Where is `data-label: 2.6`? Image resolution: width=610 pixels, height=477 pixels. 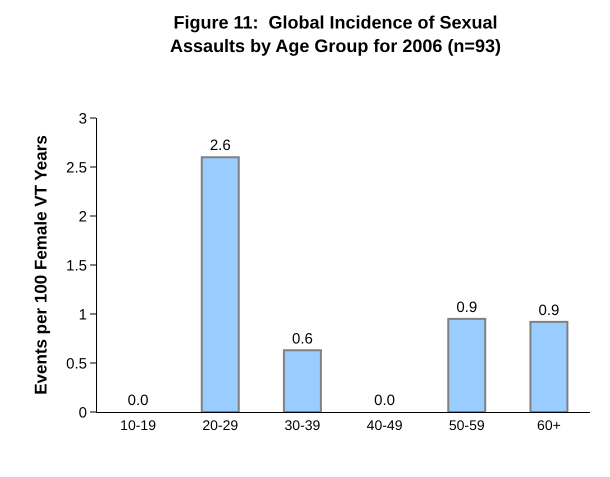 data-label: 2.6 is located at coordinates (220, 145).